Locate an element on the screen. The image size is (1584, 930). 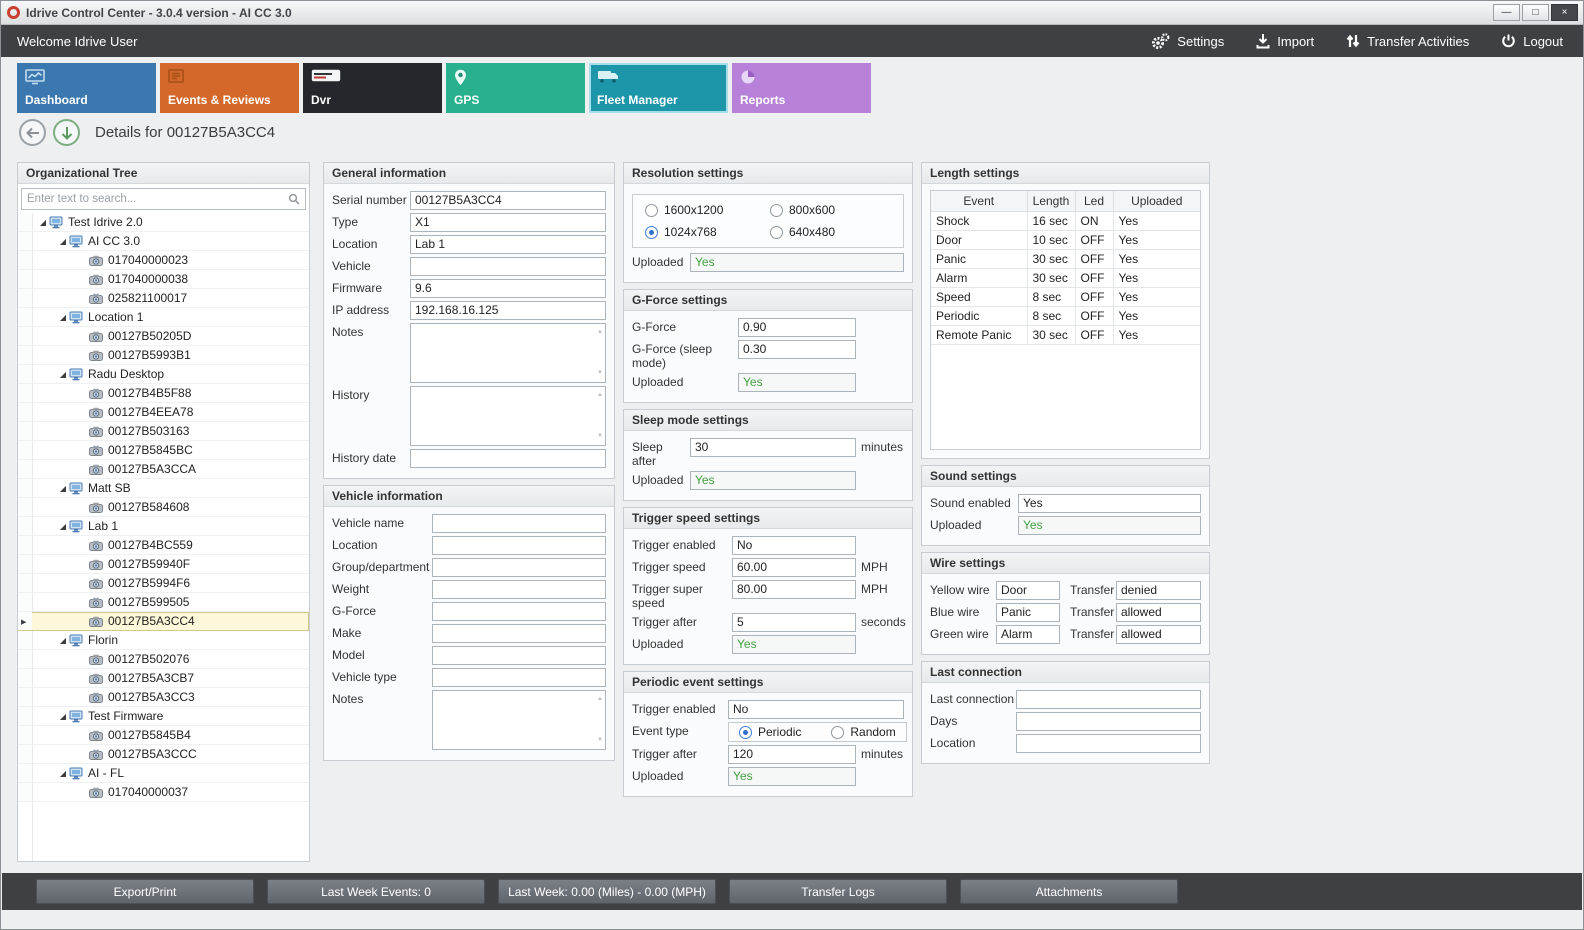
tree-node: ◢ 017040000038 is located at coordinates (163, 279).